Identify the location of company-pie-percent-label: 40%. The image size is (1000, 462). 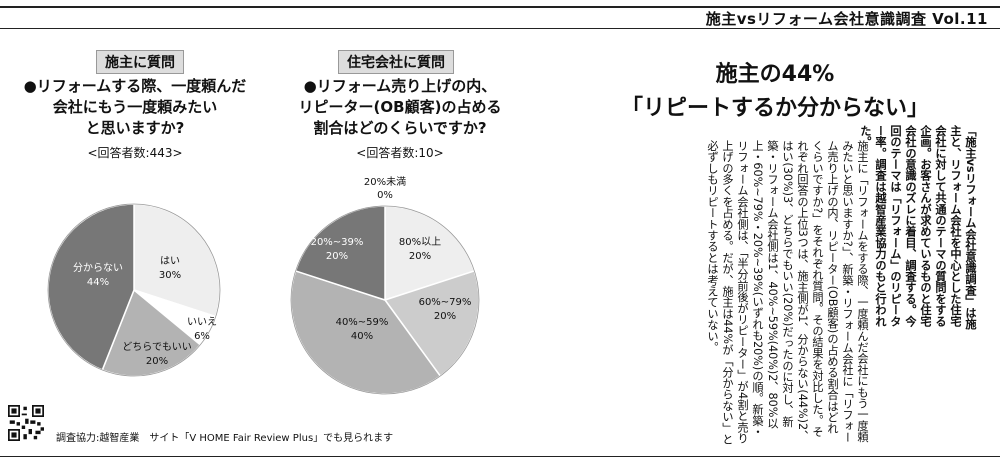
(362, 336).